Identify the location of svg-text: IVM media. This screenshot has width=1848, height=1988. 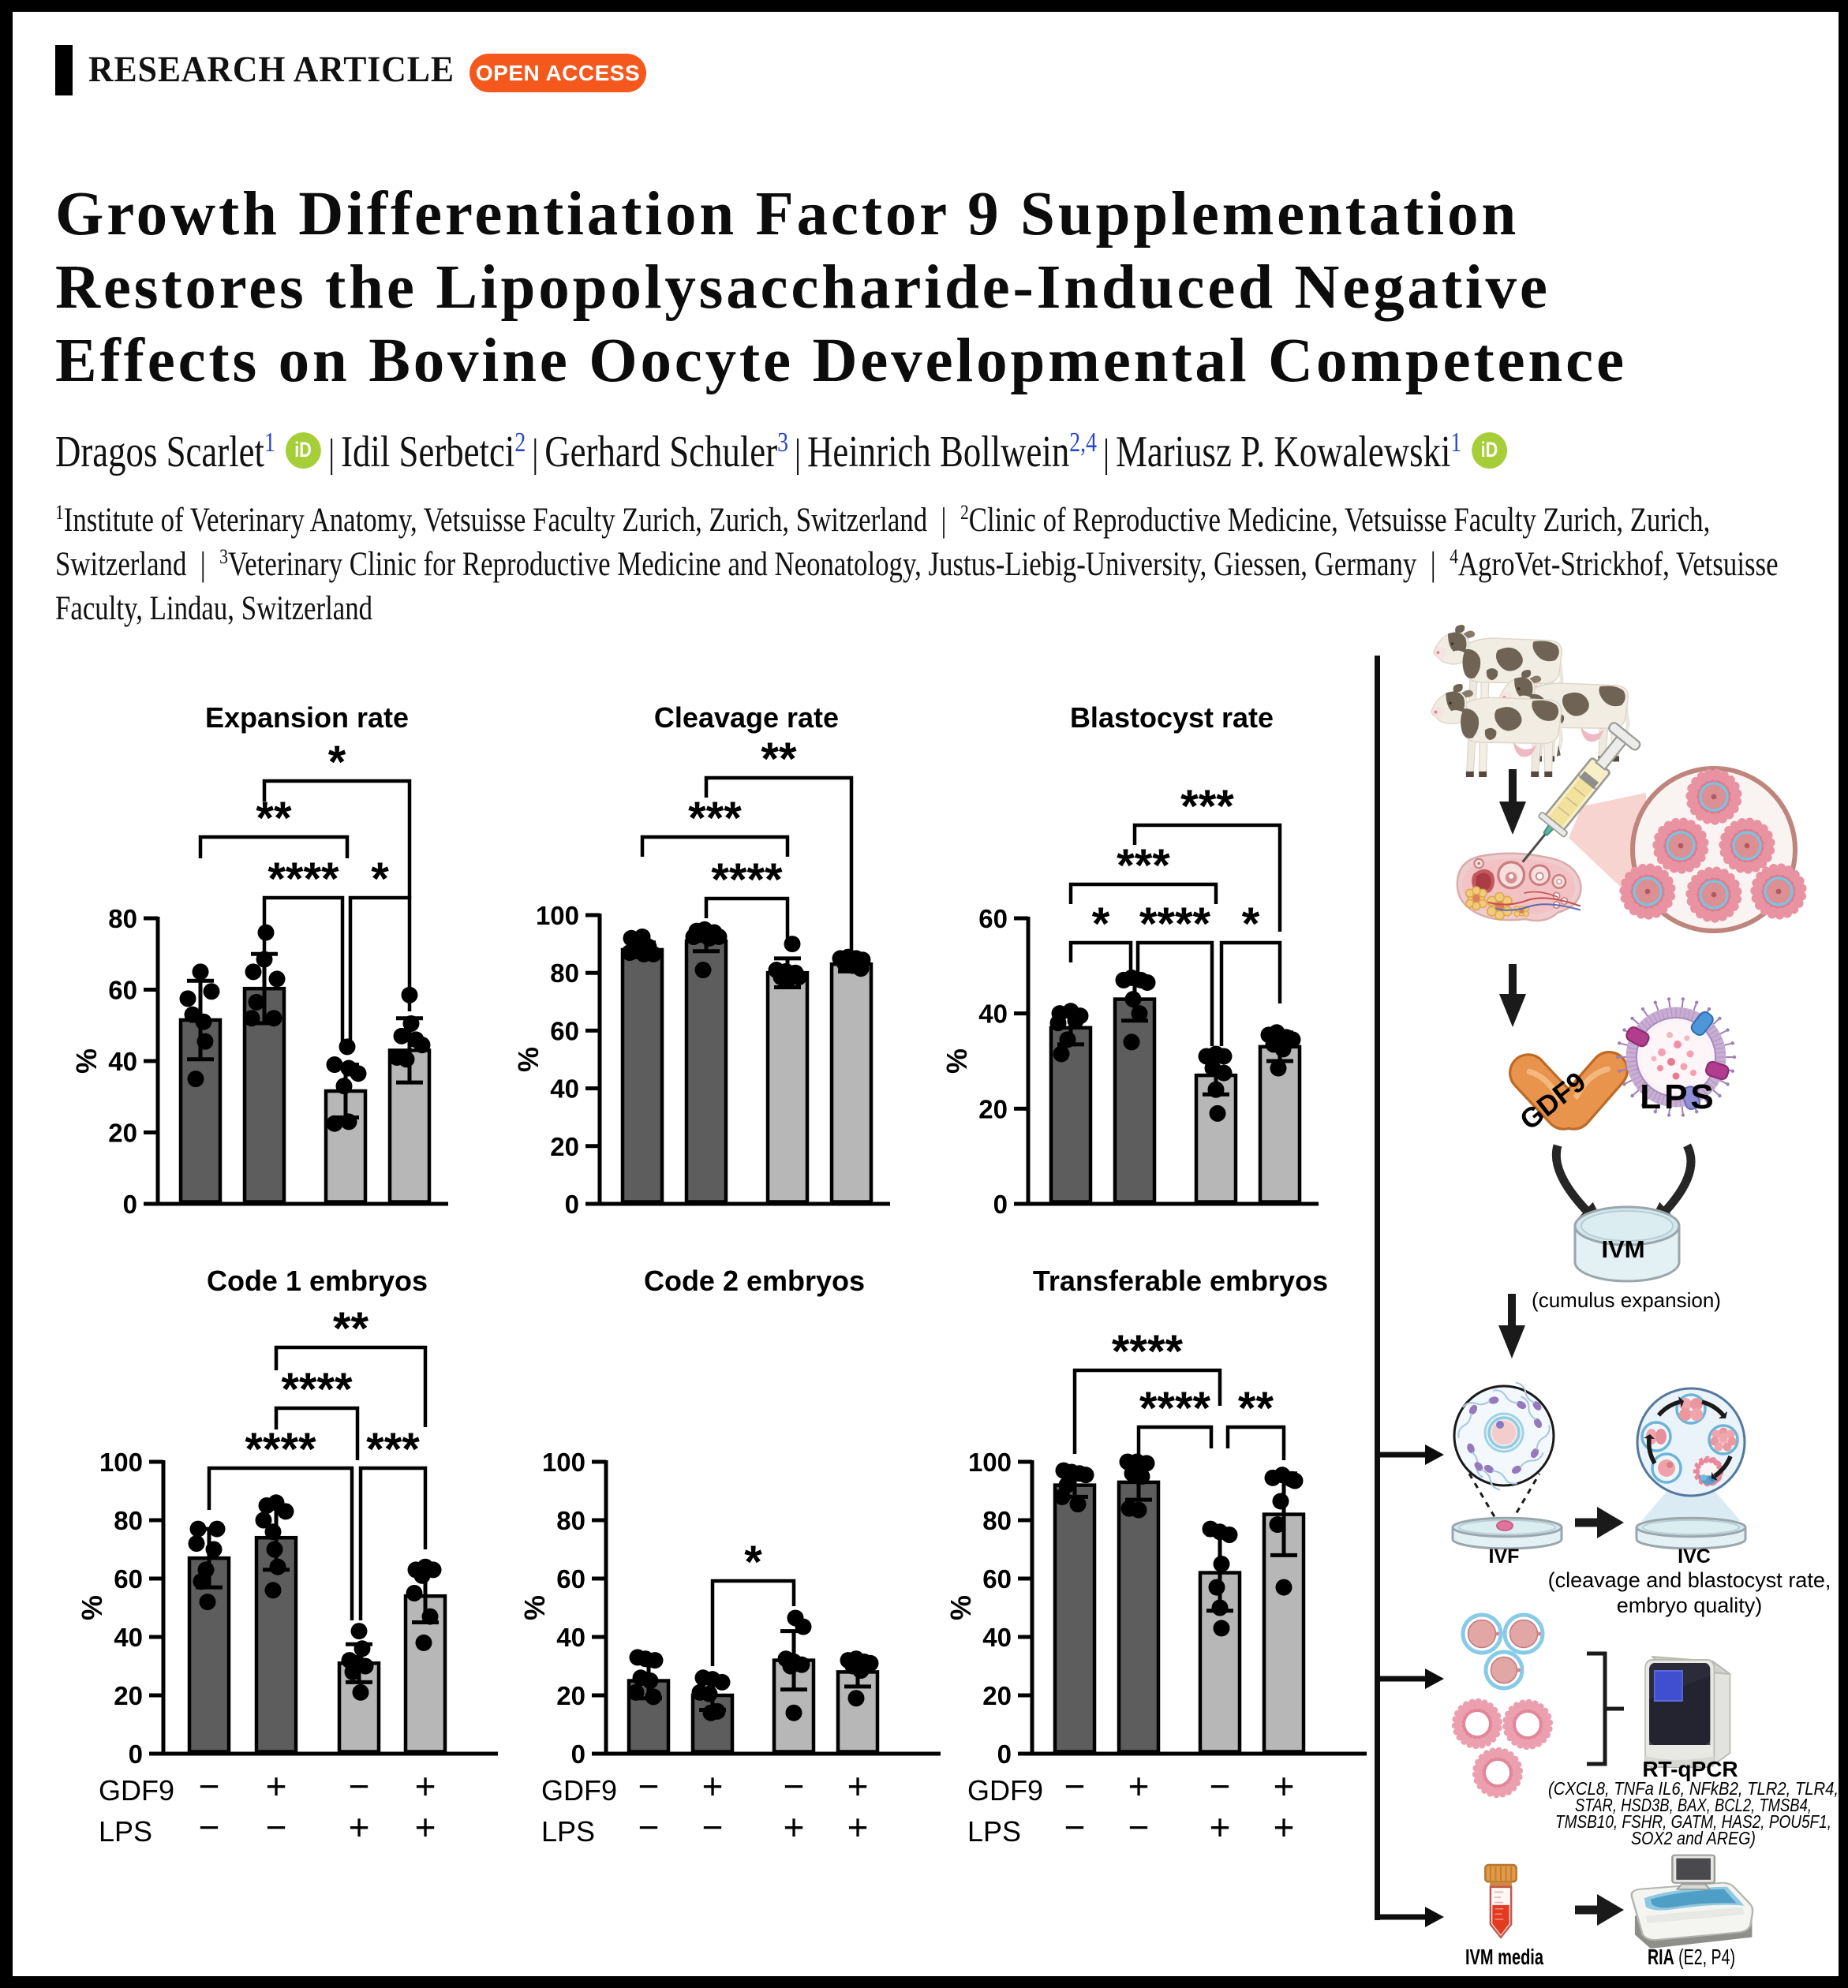
(1504, 1957).